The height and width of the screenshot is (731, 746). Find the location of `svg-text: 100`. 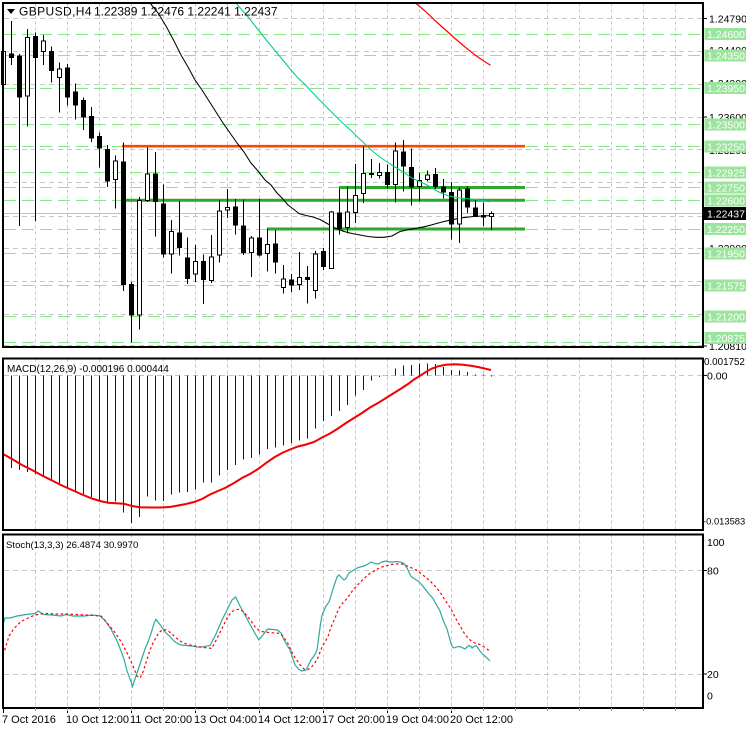

svg-text: 100 is located at coordinates (716, 543).